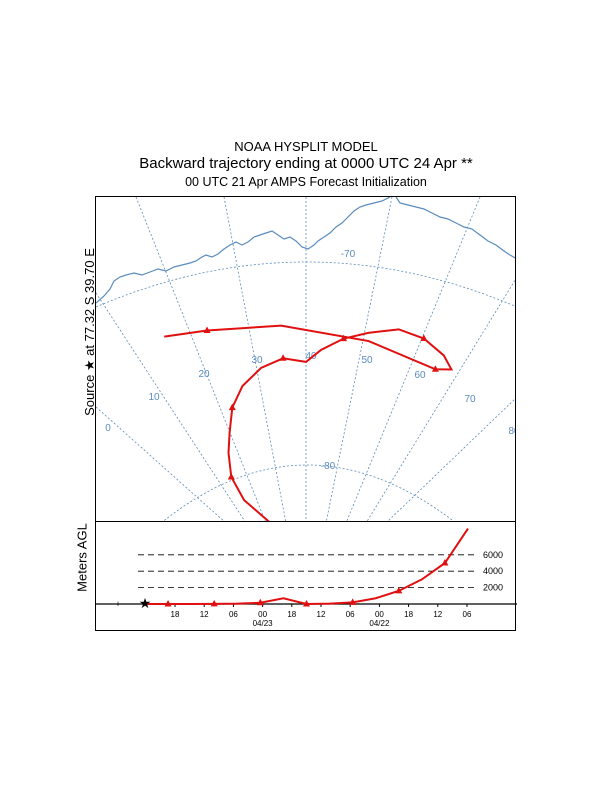 The width and height of the screenshot is (612, 792). Describe the element at coordinates (307, 567) in the screenshot. I see `height-profile-path` at that location.